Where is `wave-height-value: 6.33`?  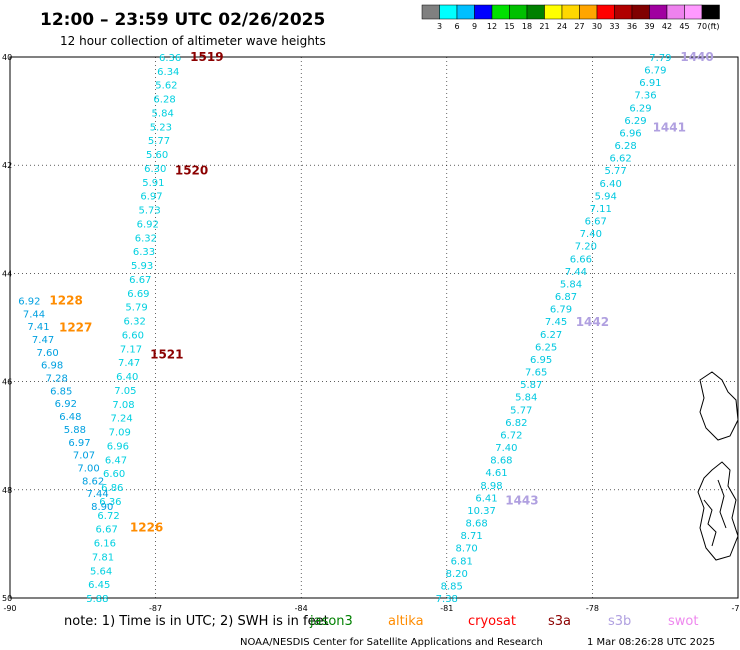 wave-height-value: 6.33 is located at coordinates (144, 252).